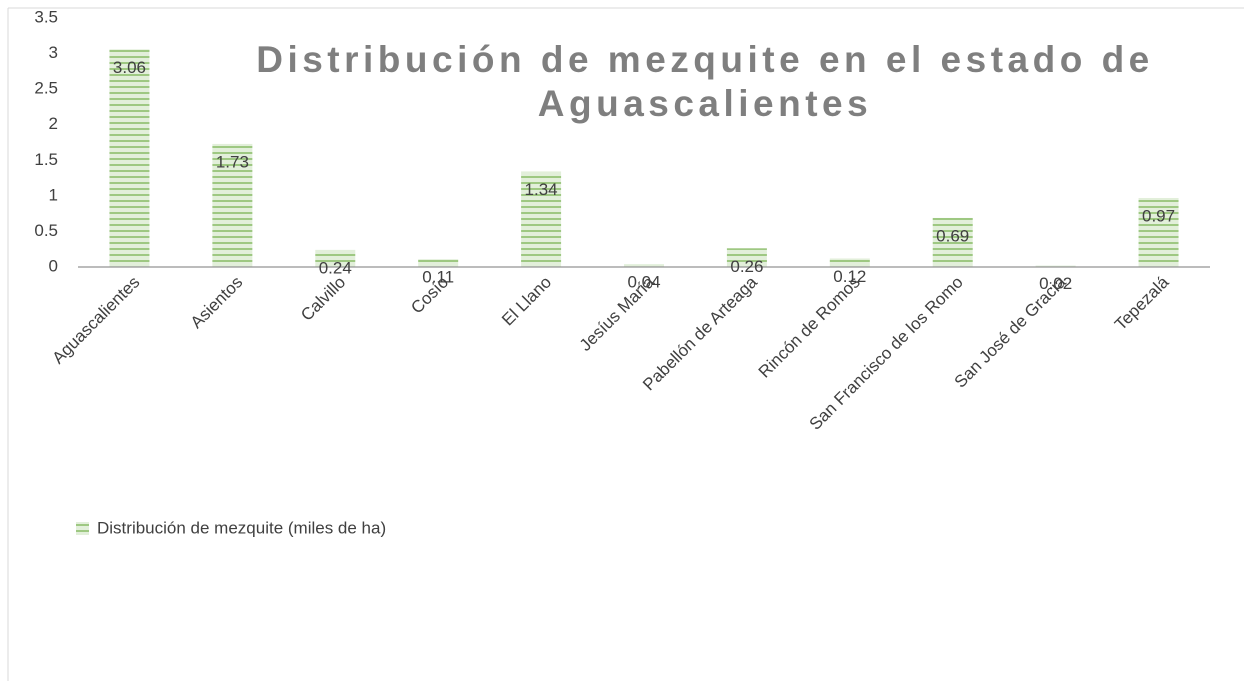 The width and height of the screenshot is (1244, 681). What do you see at coordinates (241, 527) in the screenshot?
I see `legend-label: Distribución de mezquite (miles de ha)` at bounding box center [241, 527].